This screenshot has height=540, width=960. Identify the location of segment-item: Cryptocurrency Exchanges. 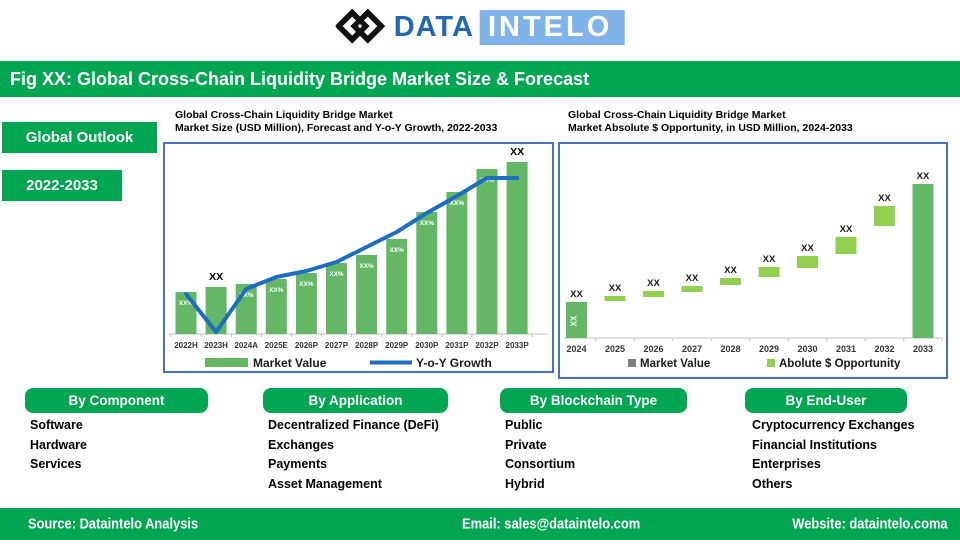
(833, 425).